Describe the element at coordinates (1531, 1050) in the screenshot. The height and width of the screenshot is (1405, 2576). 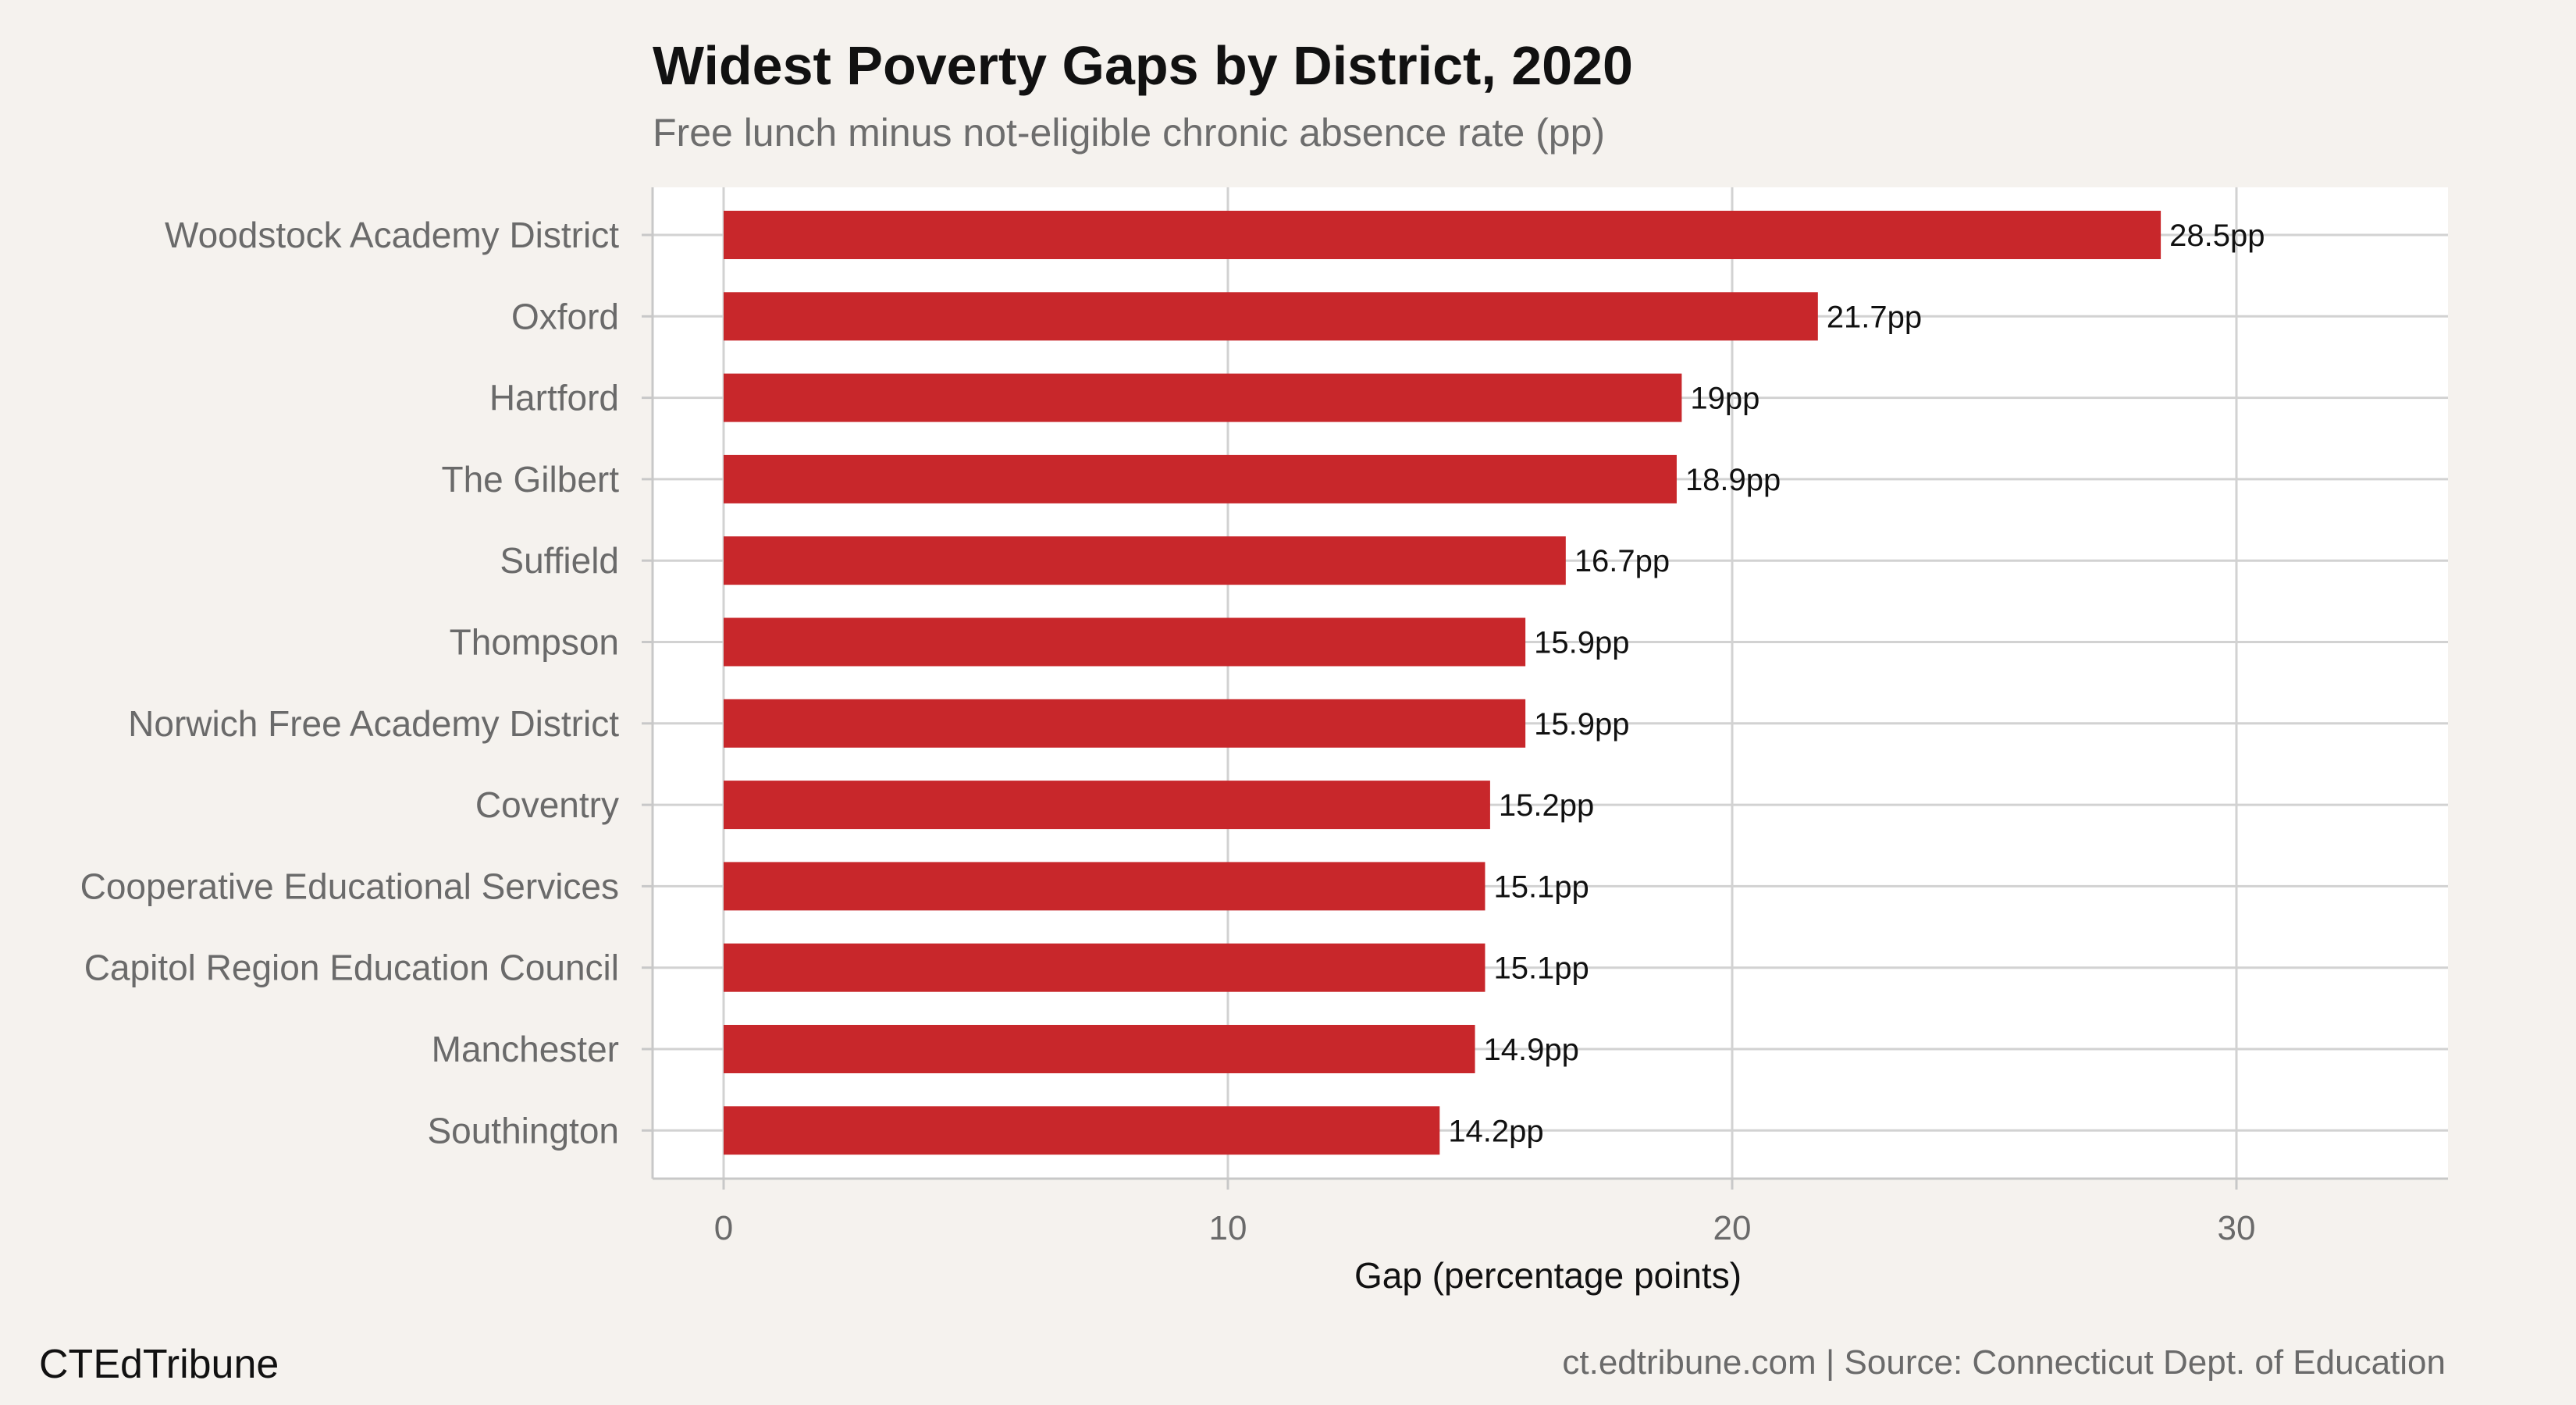
I see `bar-value-label: 14.9pp` at that location.